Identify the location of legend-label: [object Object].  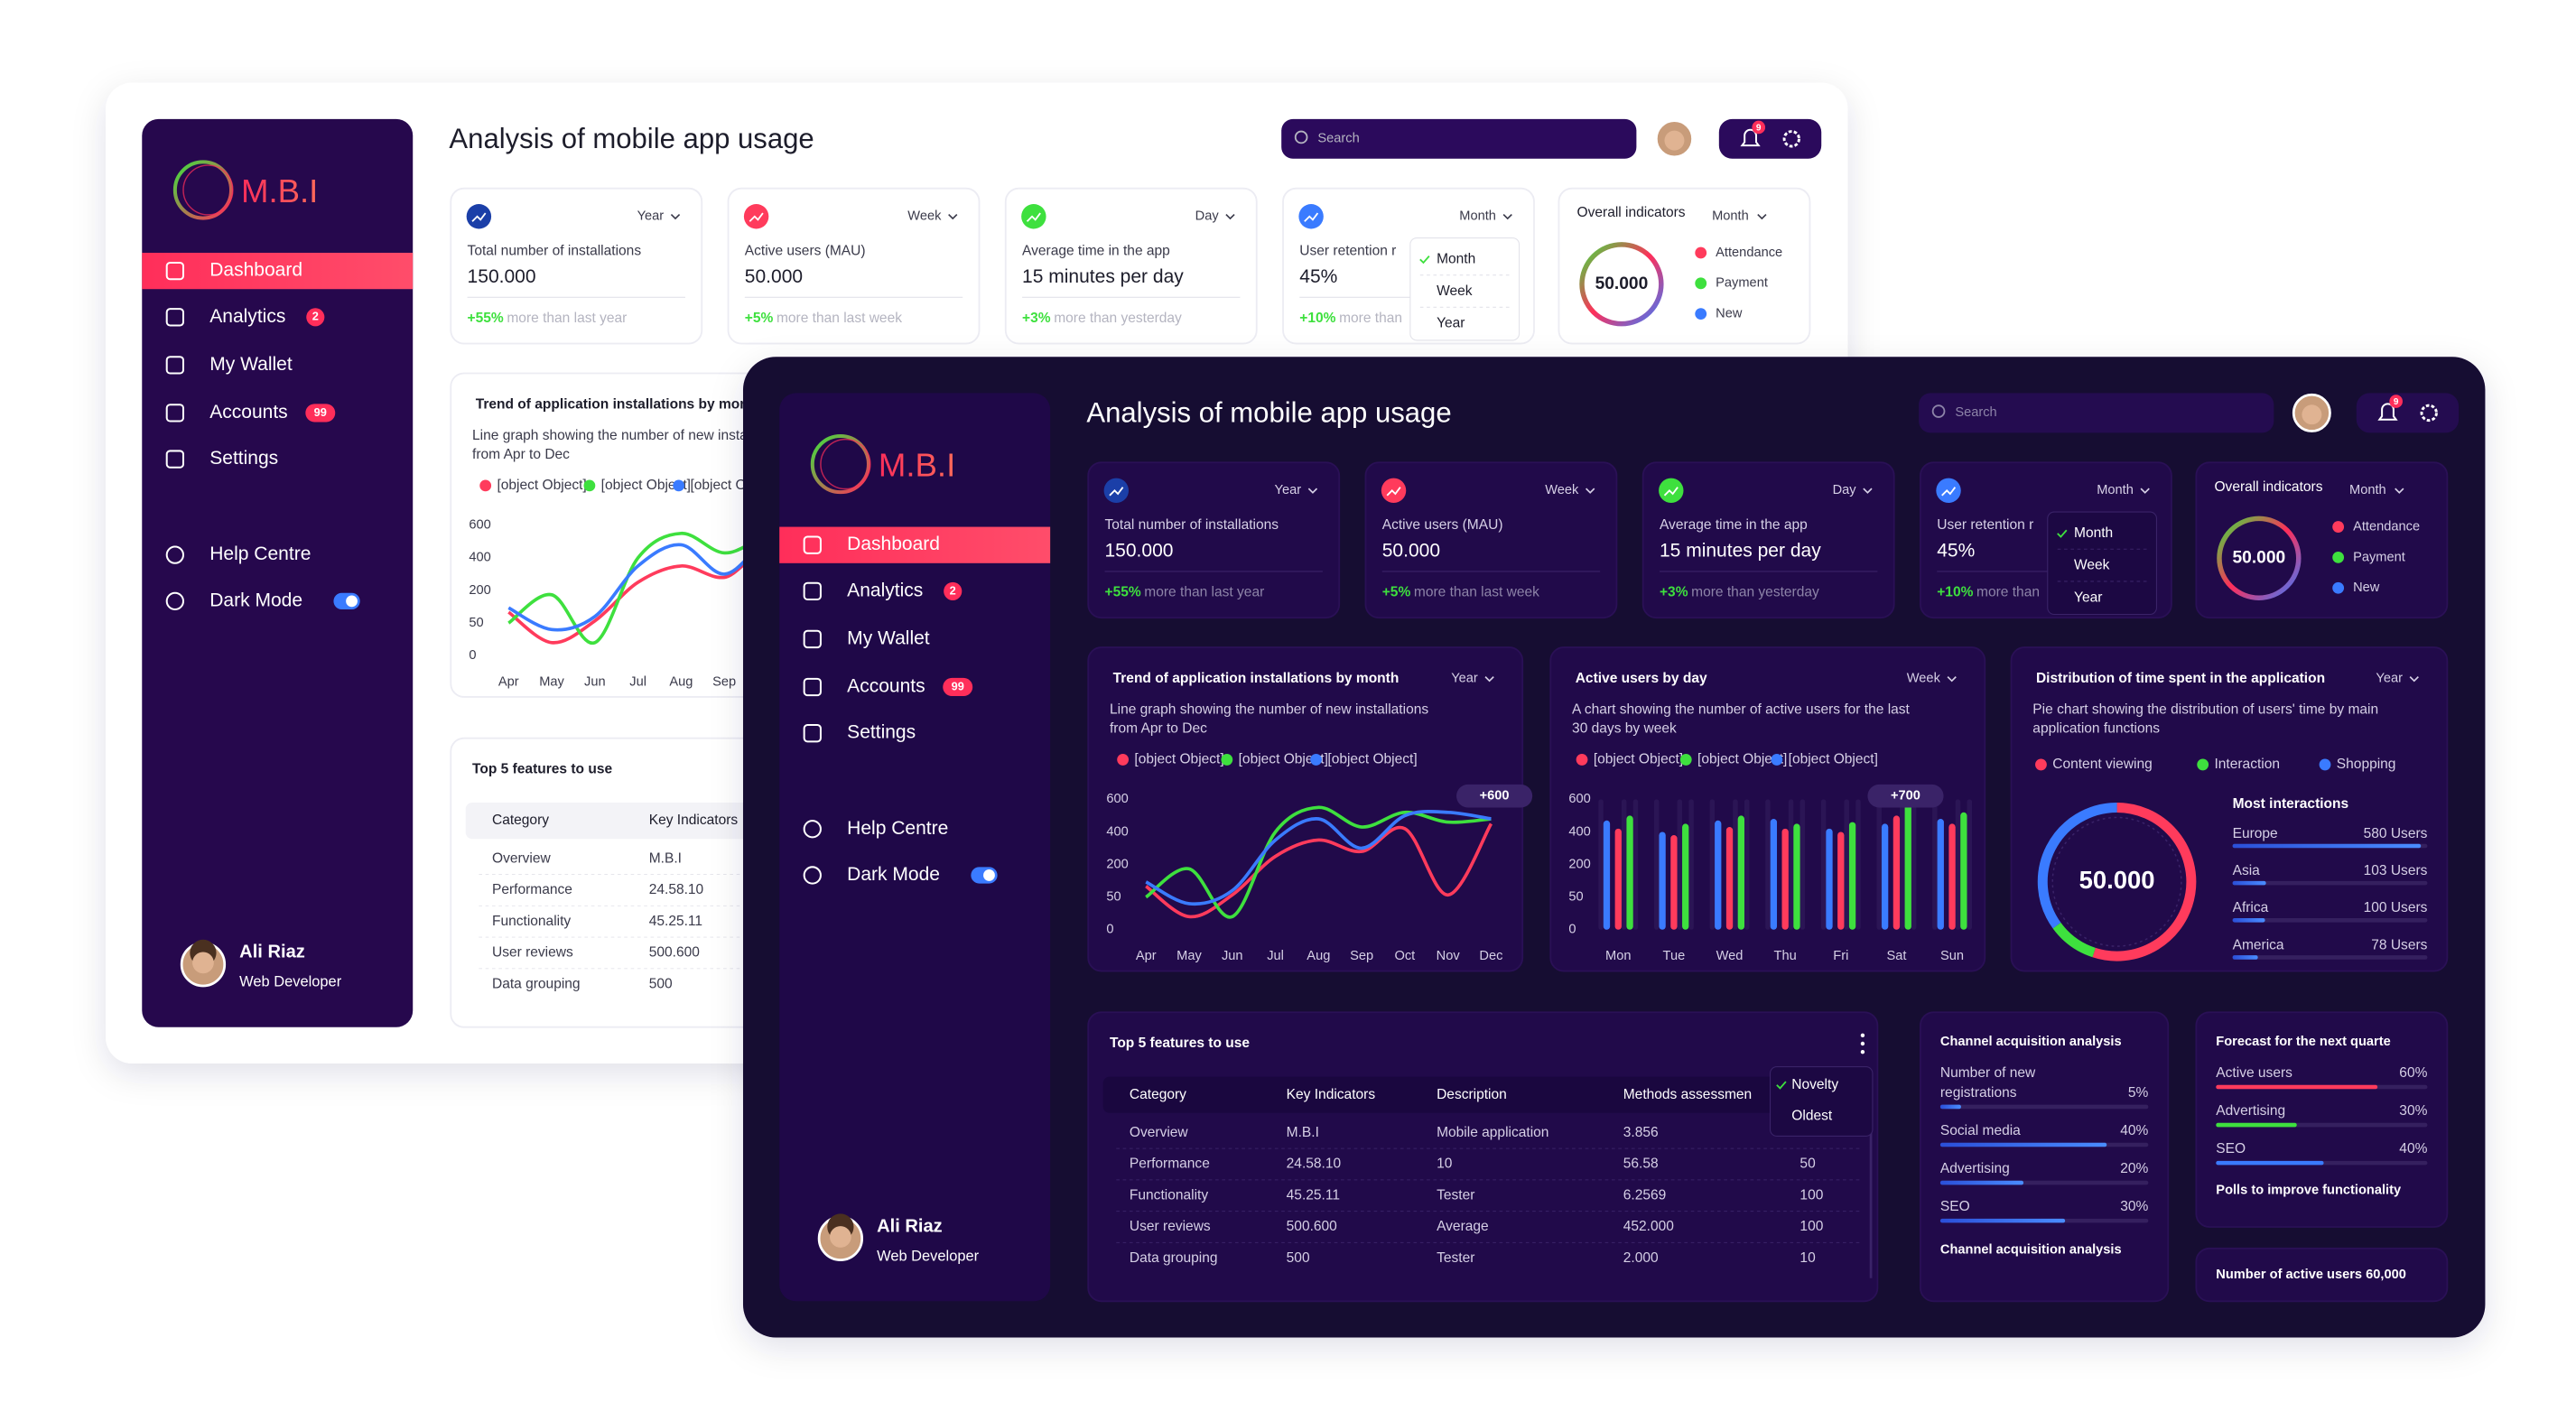
(541, 485).